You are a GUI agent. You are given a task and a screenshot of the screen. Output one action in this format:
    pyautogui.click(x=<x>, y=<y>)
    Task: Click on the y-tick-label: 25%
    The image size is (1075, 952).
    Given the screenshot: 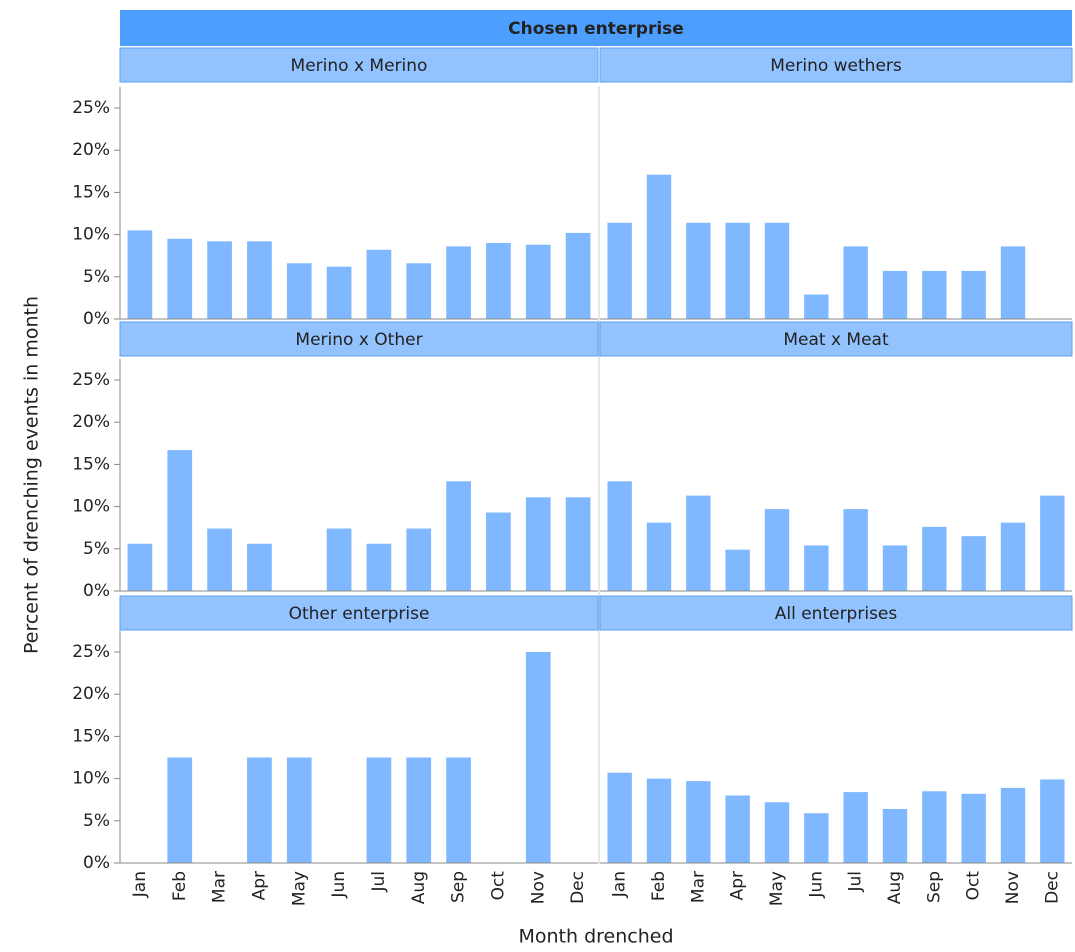 What is the action you would take?
    pyautogui.click(x=91, y=108)
    